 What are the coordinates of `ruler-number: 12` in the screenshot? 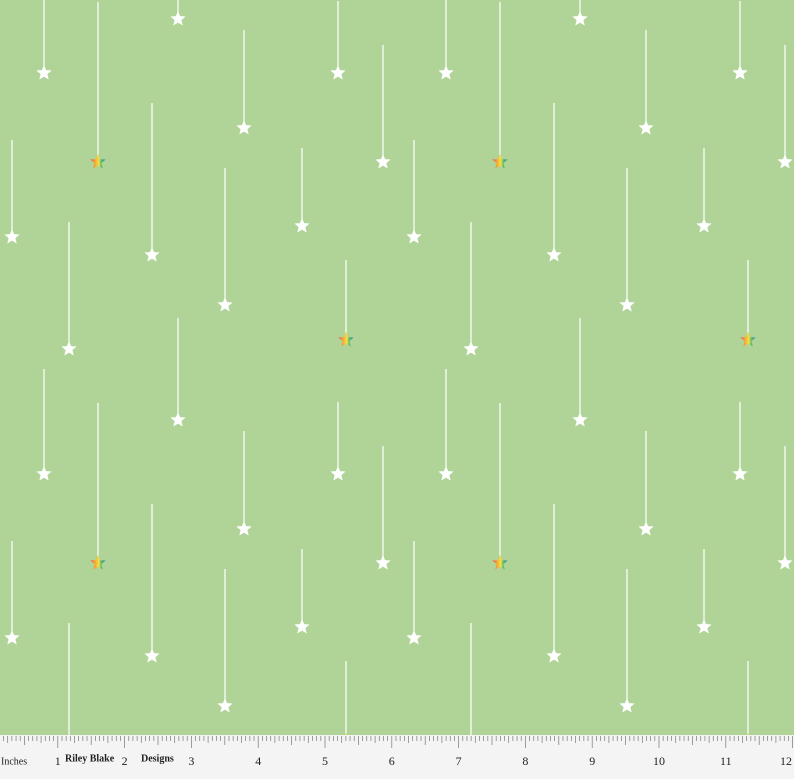 It's located at (786, 761).